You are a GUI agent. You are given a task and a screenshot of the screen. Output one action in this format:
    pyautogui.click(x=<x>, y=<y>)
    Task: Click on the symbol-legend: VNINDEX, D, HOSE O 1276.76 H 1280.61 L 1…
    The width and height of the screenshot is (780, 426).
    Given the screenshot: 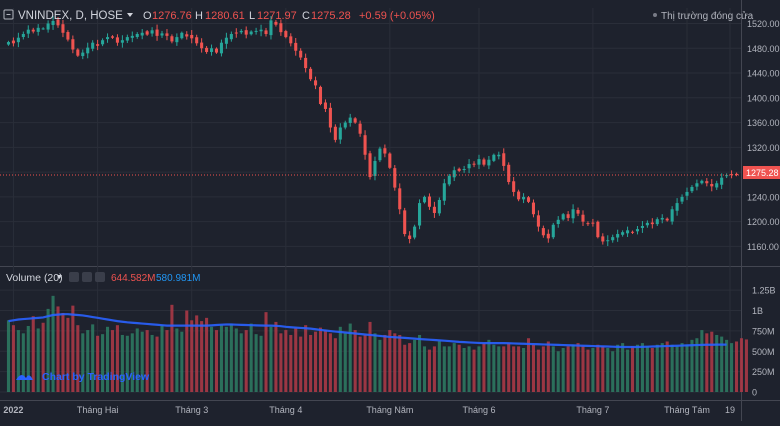 What is the action you would take?
    pyautogui.click(x=219, y=15)
    